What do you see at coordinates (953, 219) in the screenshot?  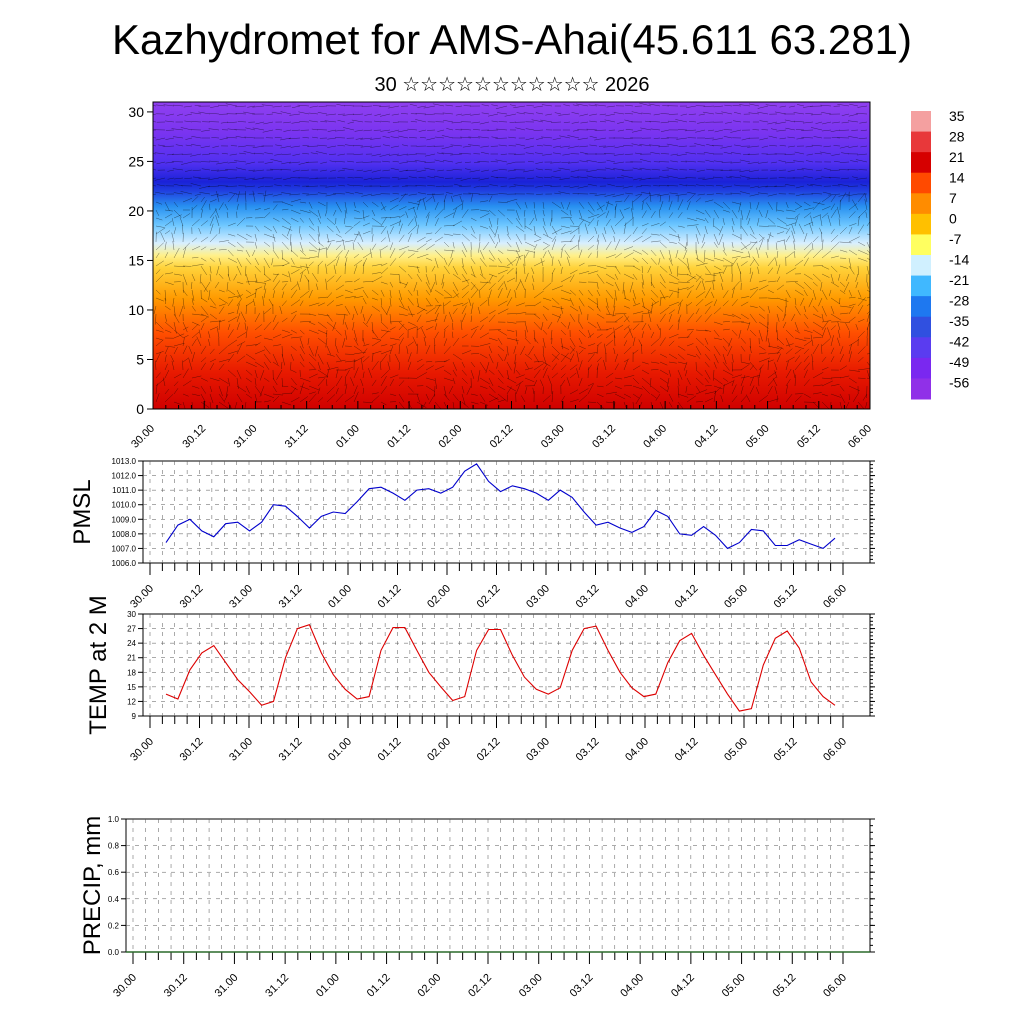 I see `colorbar-label: 0` at bounding box center [953, 219].